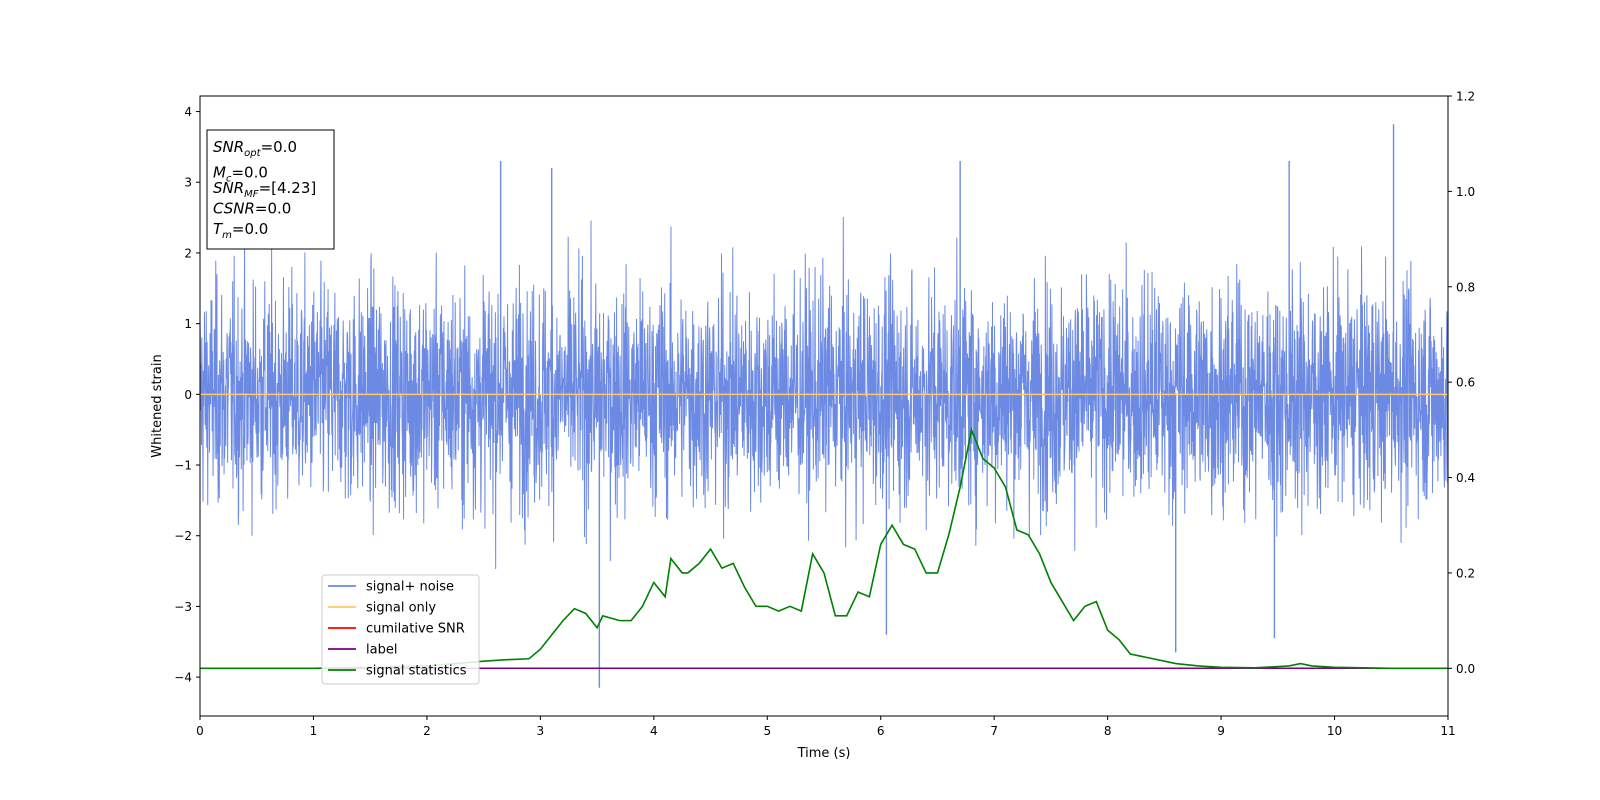  I want to click on legend-frame, so click(400, 629).